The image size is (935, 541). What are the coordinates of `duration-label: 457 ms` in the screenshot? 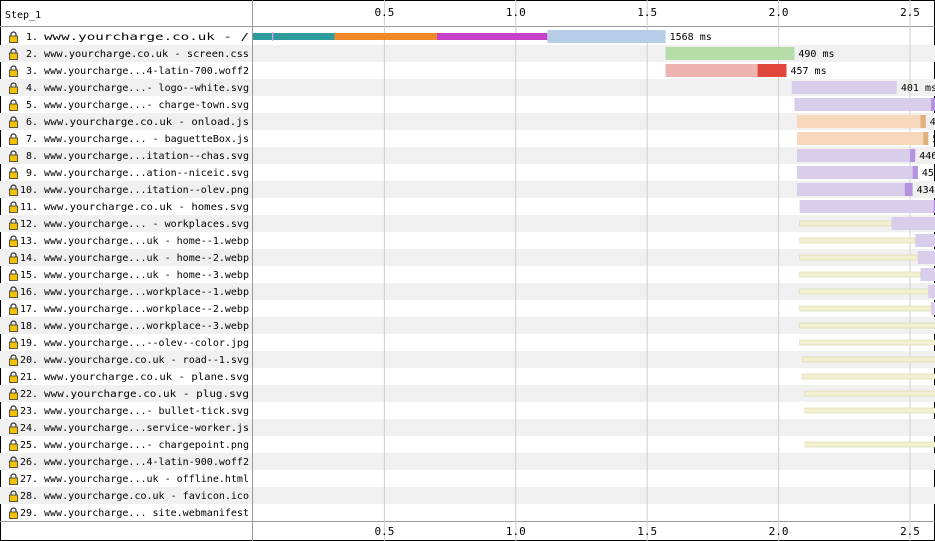 It's located at (808, 71).